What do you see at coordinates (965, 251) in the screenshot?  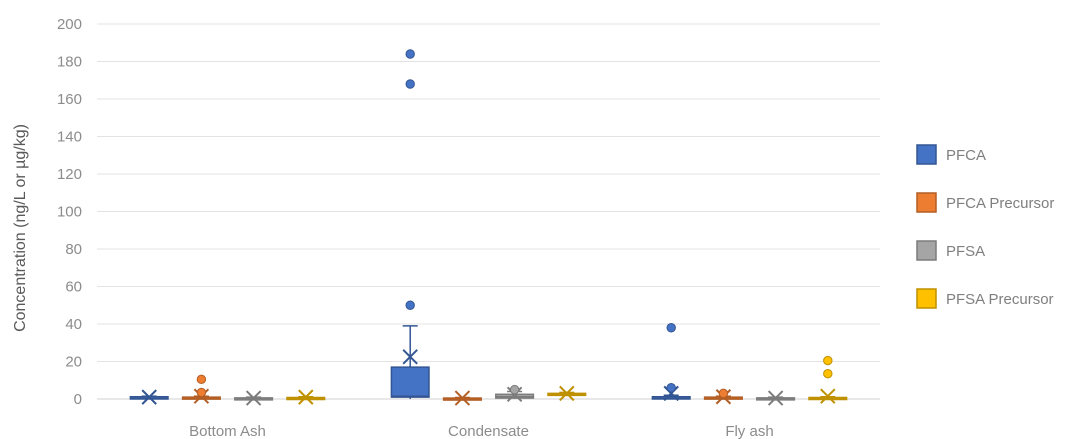 I see `legend-label: PFSA` at bounding box center [965, 251].